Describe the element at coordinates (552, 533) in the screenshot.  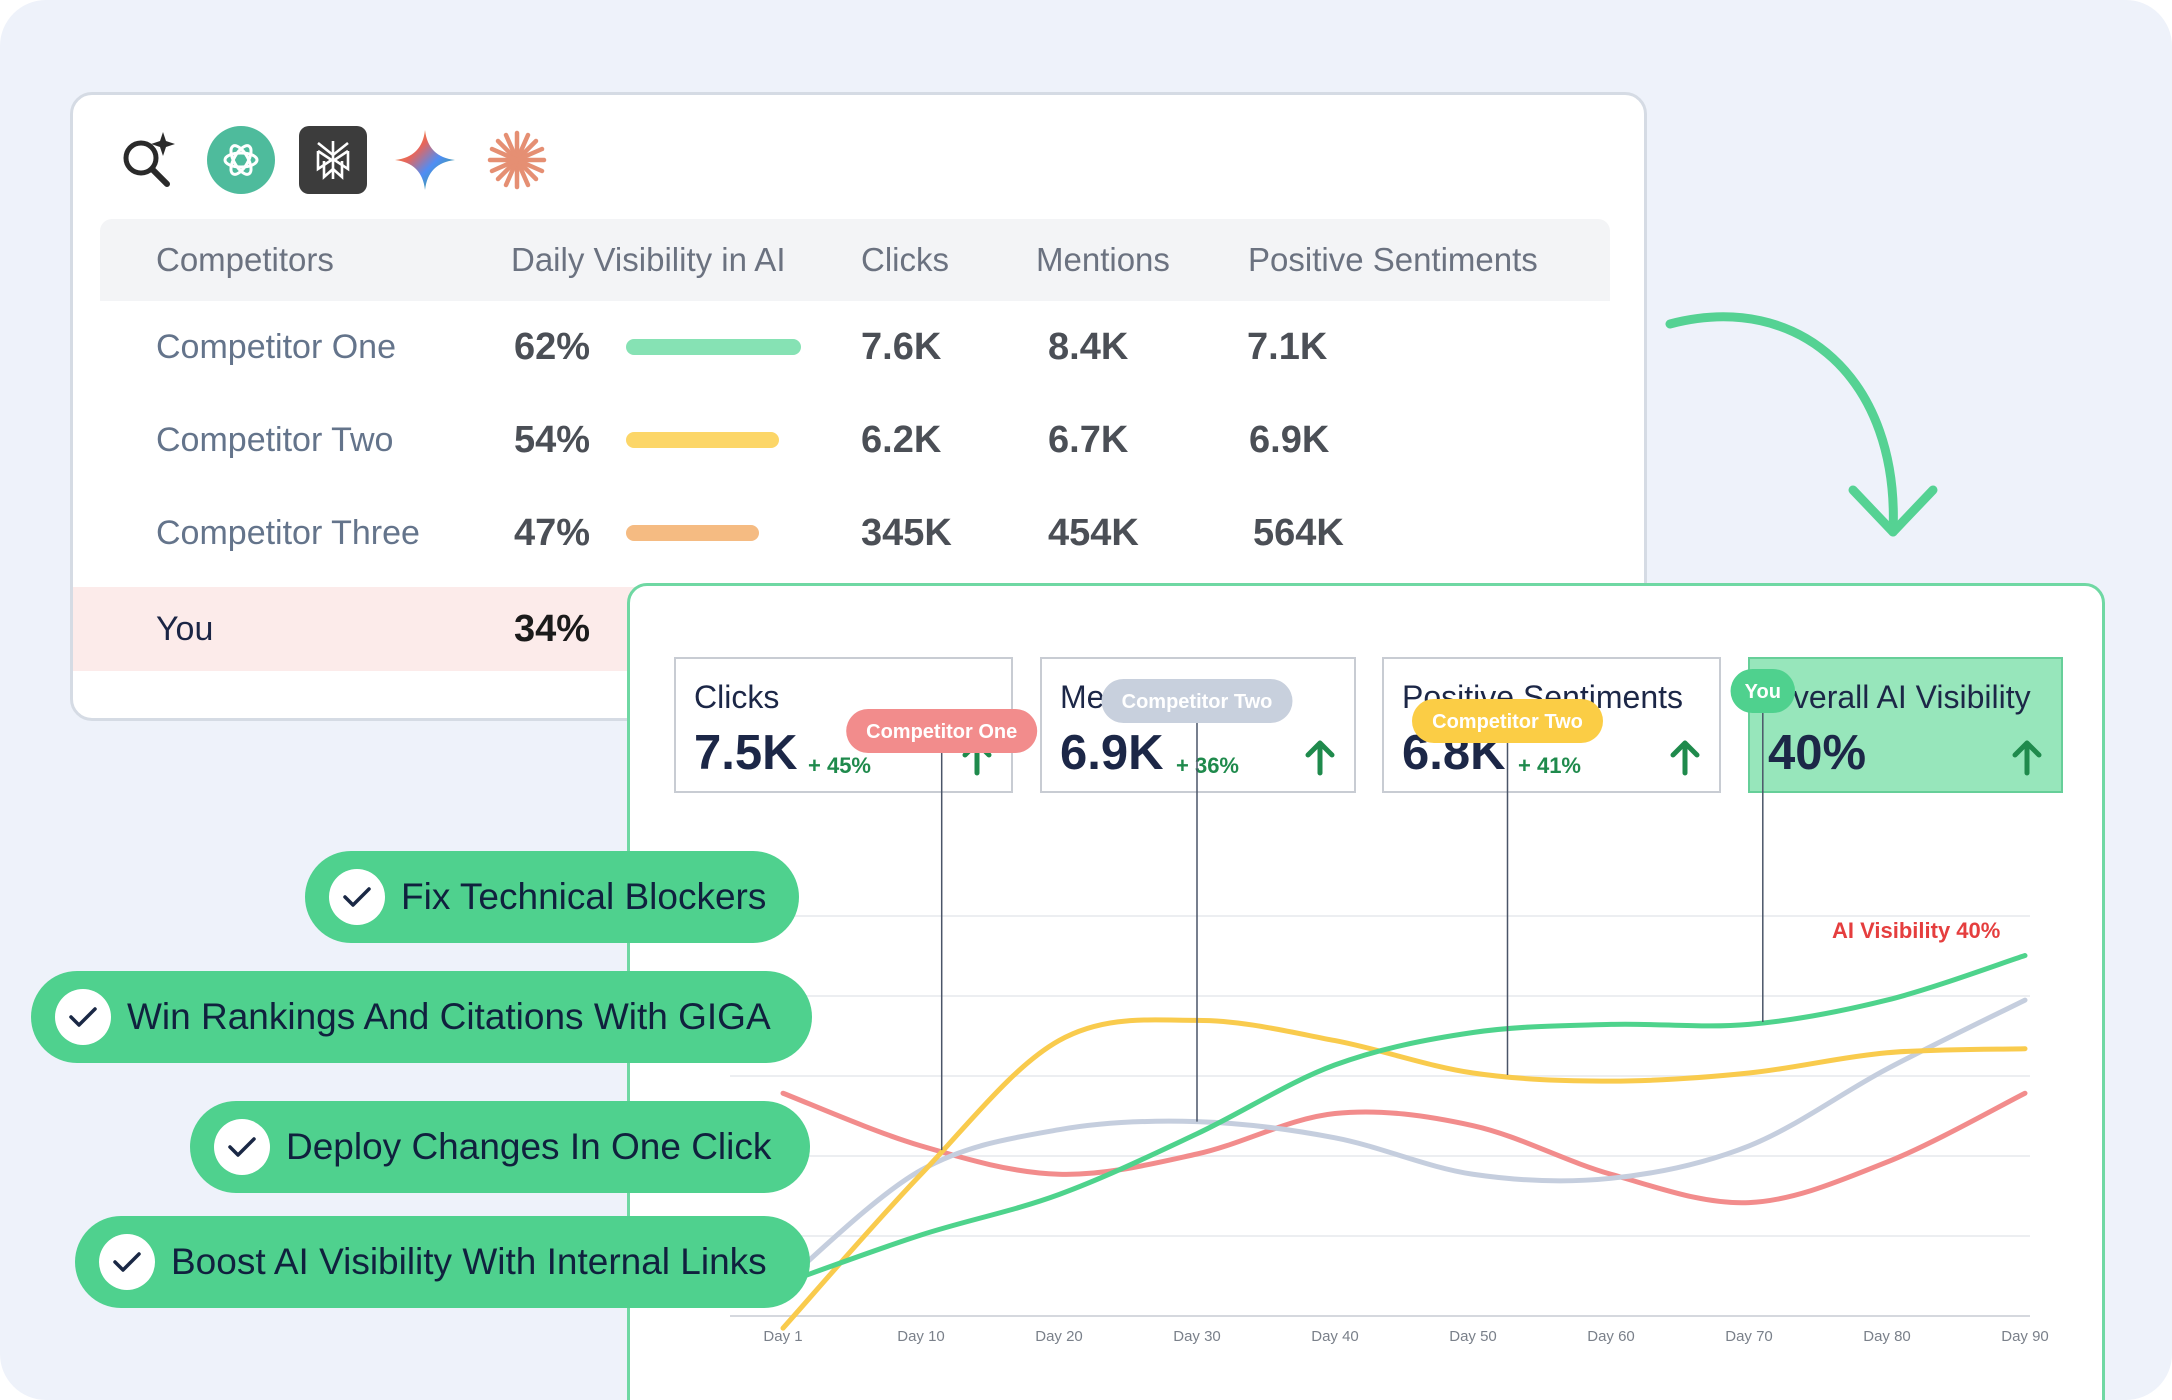
I see `visibility-value: 47%` at that location.